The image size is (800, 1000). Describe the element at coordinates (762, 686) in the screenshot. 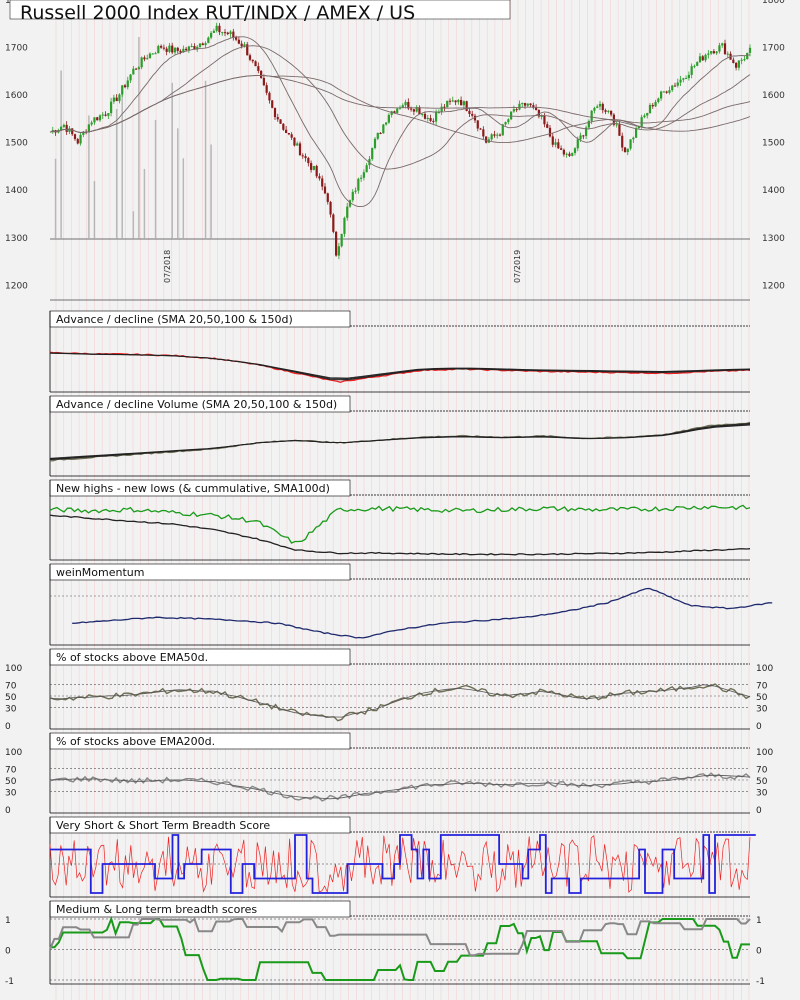

I see `panel-y-tick-right: 70` at that location.